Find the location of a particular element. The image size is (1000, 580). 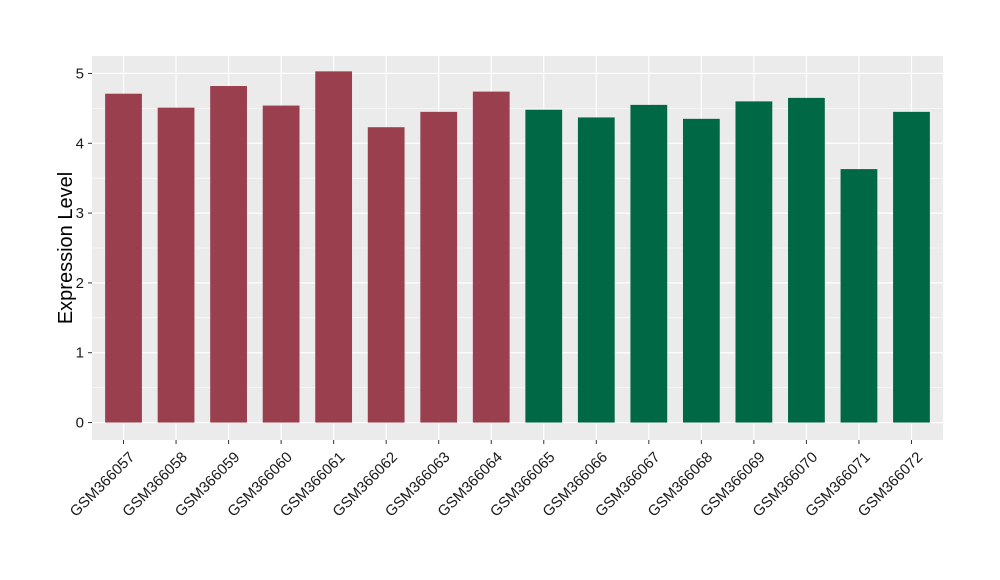

bar-GSM366072 is located at coordinates (911, 267).